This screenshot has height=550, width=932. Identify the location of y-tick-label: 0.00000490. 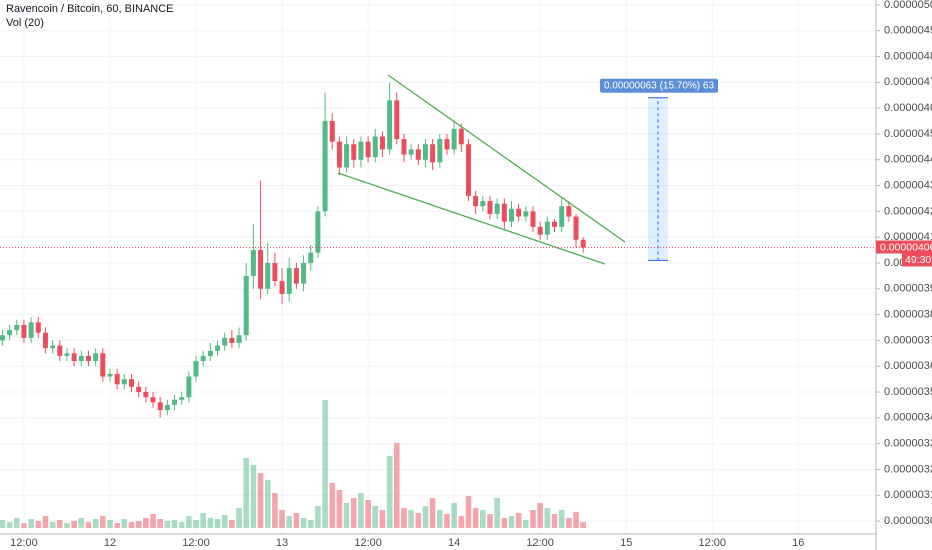
(908, 31).